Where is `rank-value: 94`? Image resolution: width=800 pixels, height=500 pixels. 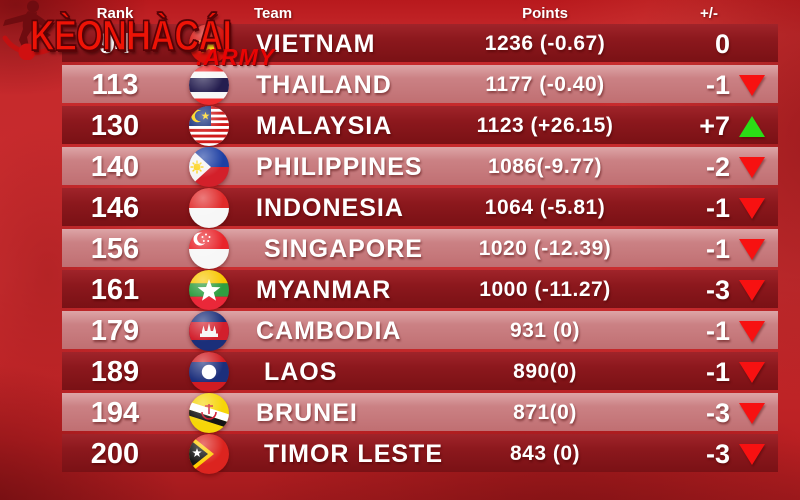
rank-value: 94 is located at coordinates (115, 43).